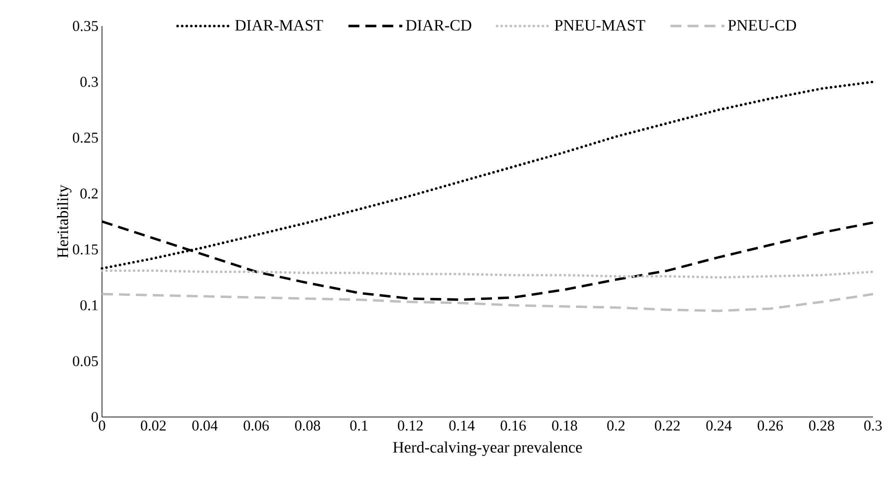 Image resolution: width=895 pixels, height=490 pixels. What do you see at coordinates (85, 26) in the screenshot?
I see `y-tick-label: 0.35` at bounding box center [85, 26].